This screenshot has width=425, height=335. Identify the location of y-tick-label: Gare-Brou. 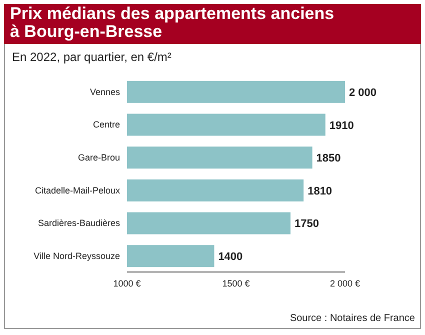
(99, 157).